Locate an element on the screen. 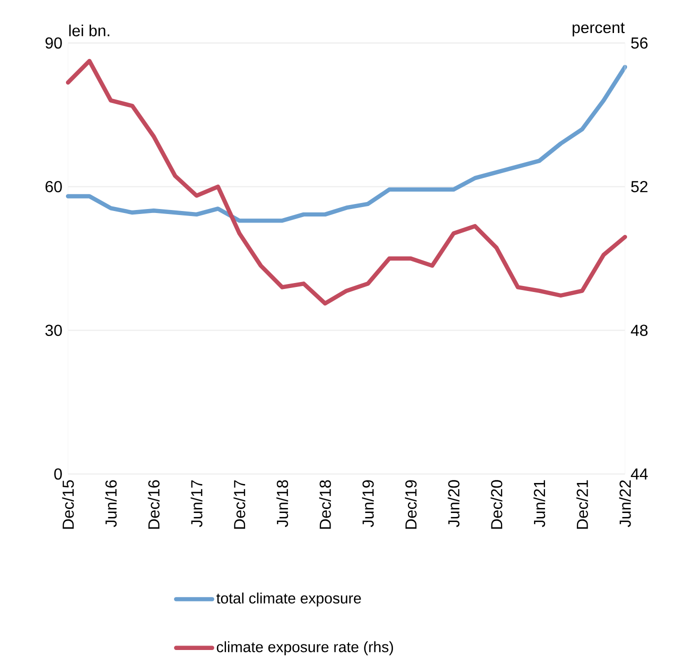  x-tick-label: Jun/17 is located at coordinates (196, 504).